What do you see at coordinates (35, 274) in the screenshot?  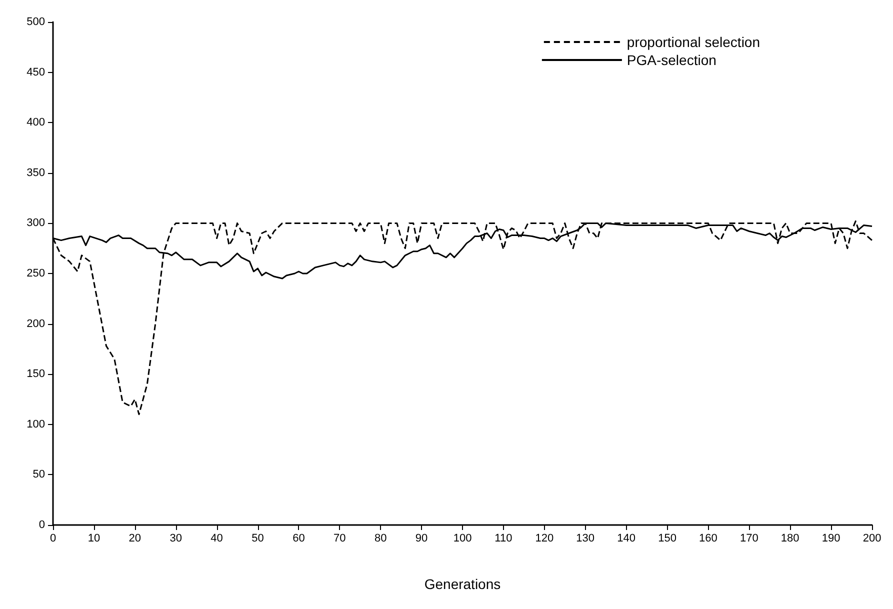 I see `y-tick-label: 250` at bounding box center [35, 274].